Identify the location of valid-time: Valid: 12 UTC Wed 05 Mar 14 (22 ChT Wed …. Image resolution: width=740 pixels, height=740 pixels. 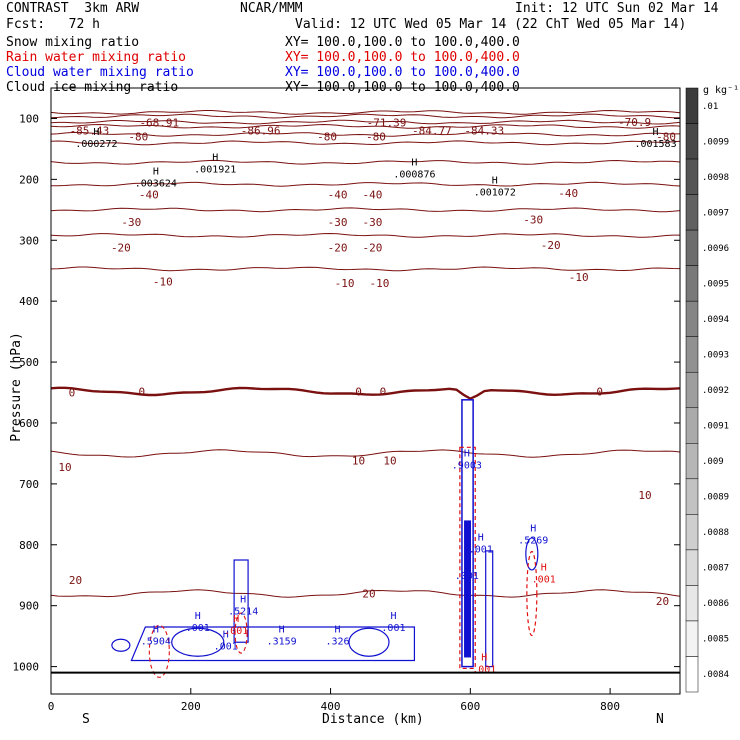
(491, 24).